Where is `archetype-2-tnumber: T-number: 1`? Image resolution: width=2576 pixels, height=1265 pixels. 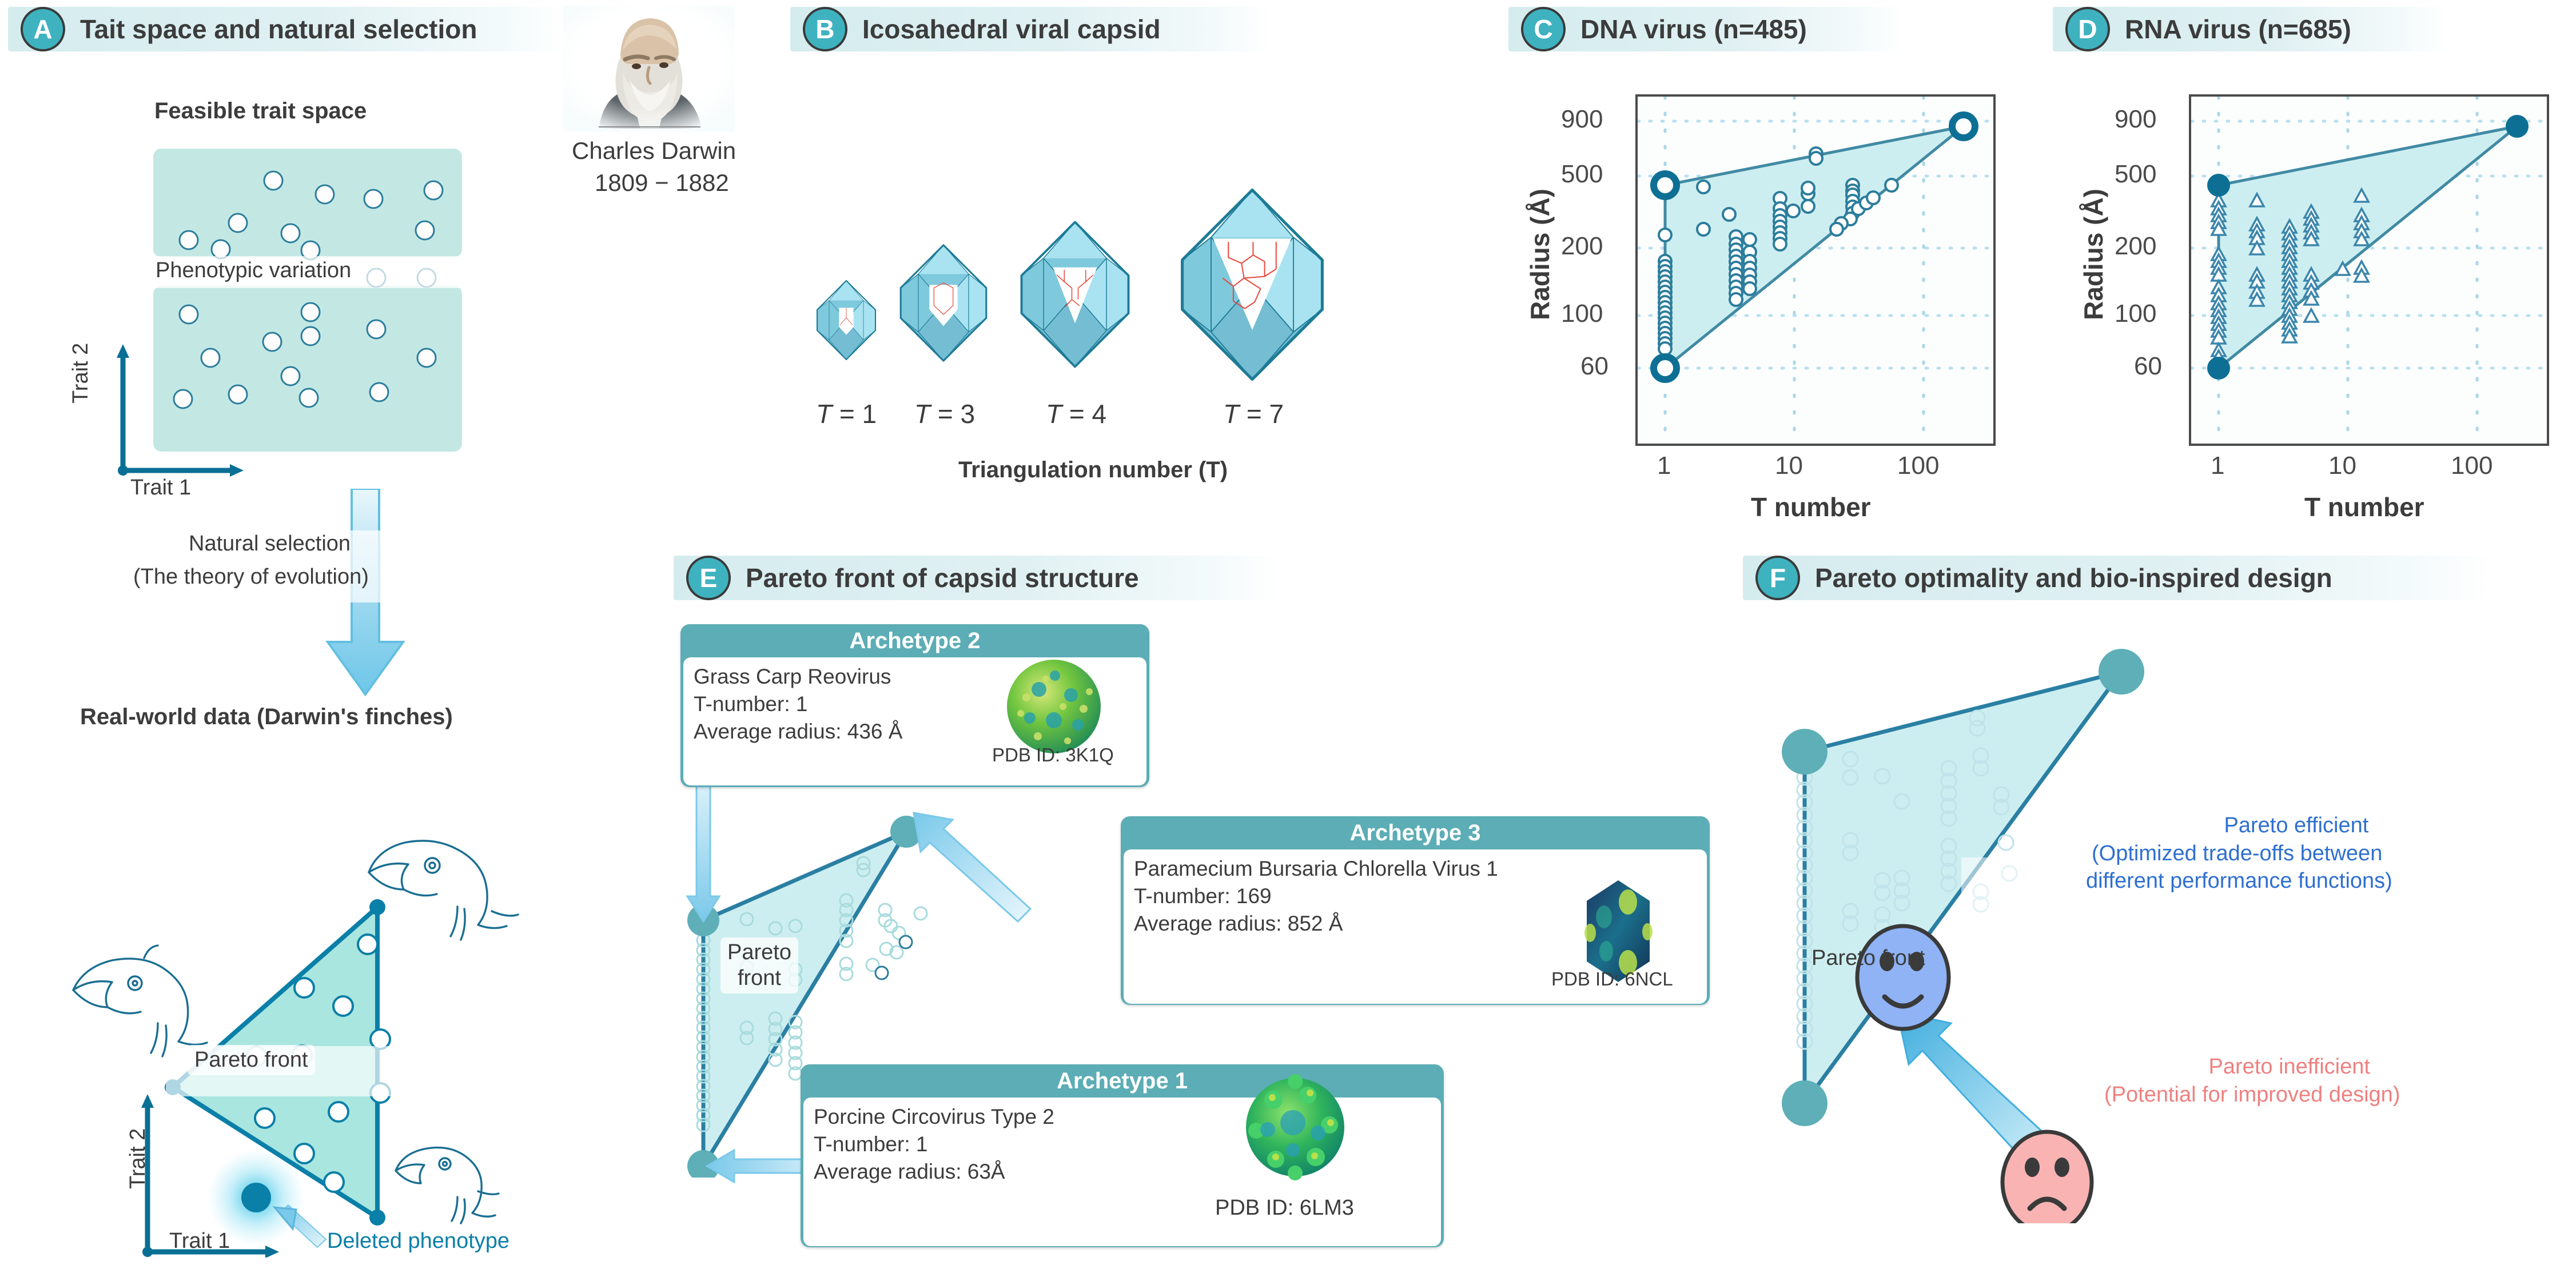 archetype-2-tnumber: T-number: 1 is located at coordinates (751, 704).